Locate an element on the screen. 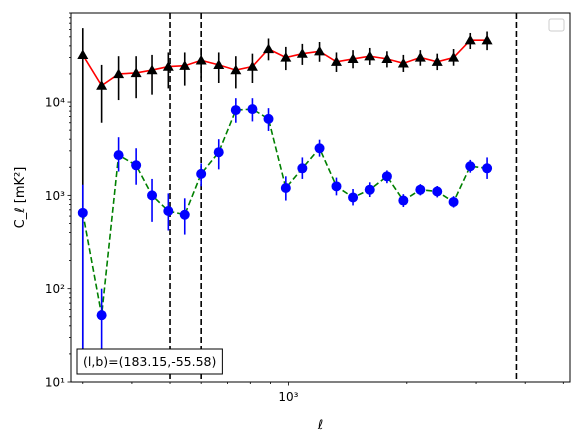 Image resolution: width=580 pixels, height=441 pixels. y-tick-label-0: 10¹ is located at coordinates (55, 383).